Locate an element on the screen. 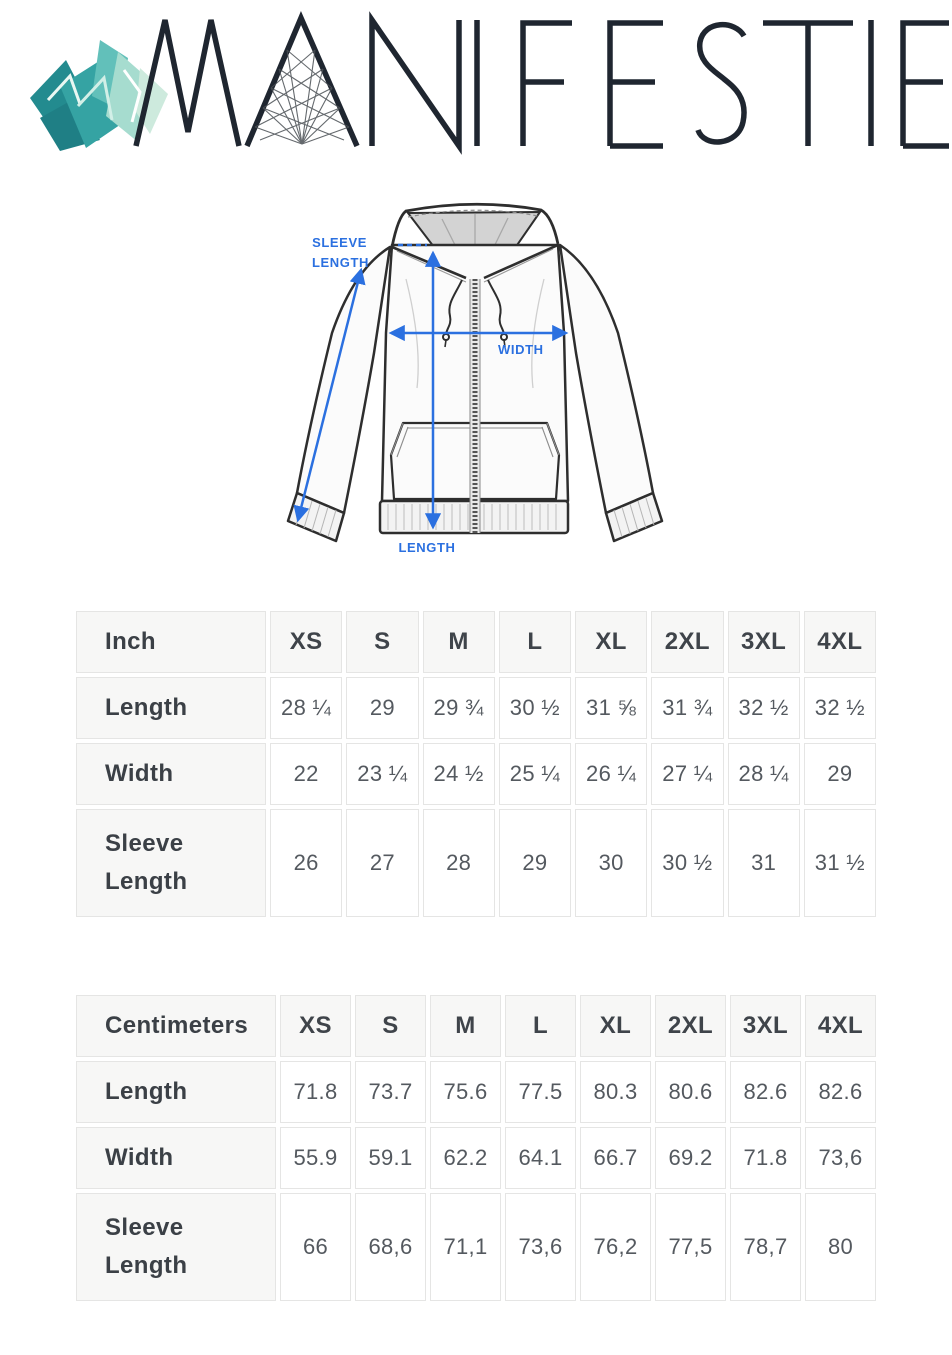 This screenshot has height=1355, width=952. measurement-value-cell: 26 ¼ is located at coordinates (611, 774).